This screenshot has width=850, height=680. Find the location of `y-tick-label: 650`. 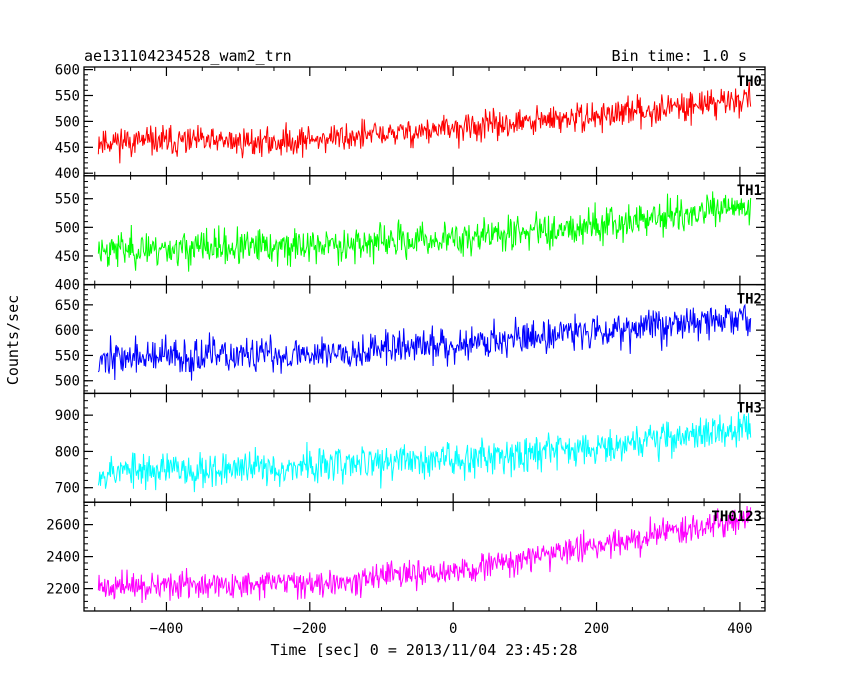

y-tick-label: 650 is located at coordinates (67, 306).